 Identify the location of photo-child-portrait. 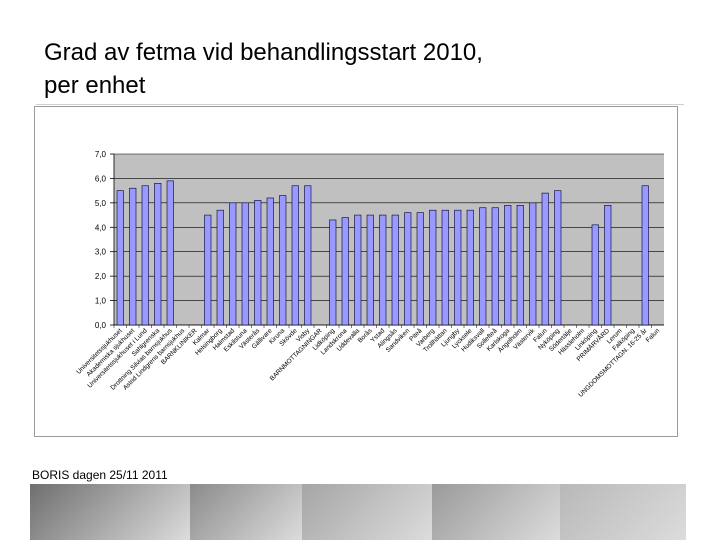
(246, 512).